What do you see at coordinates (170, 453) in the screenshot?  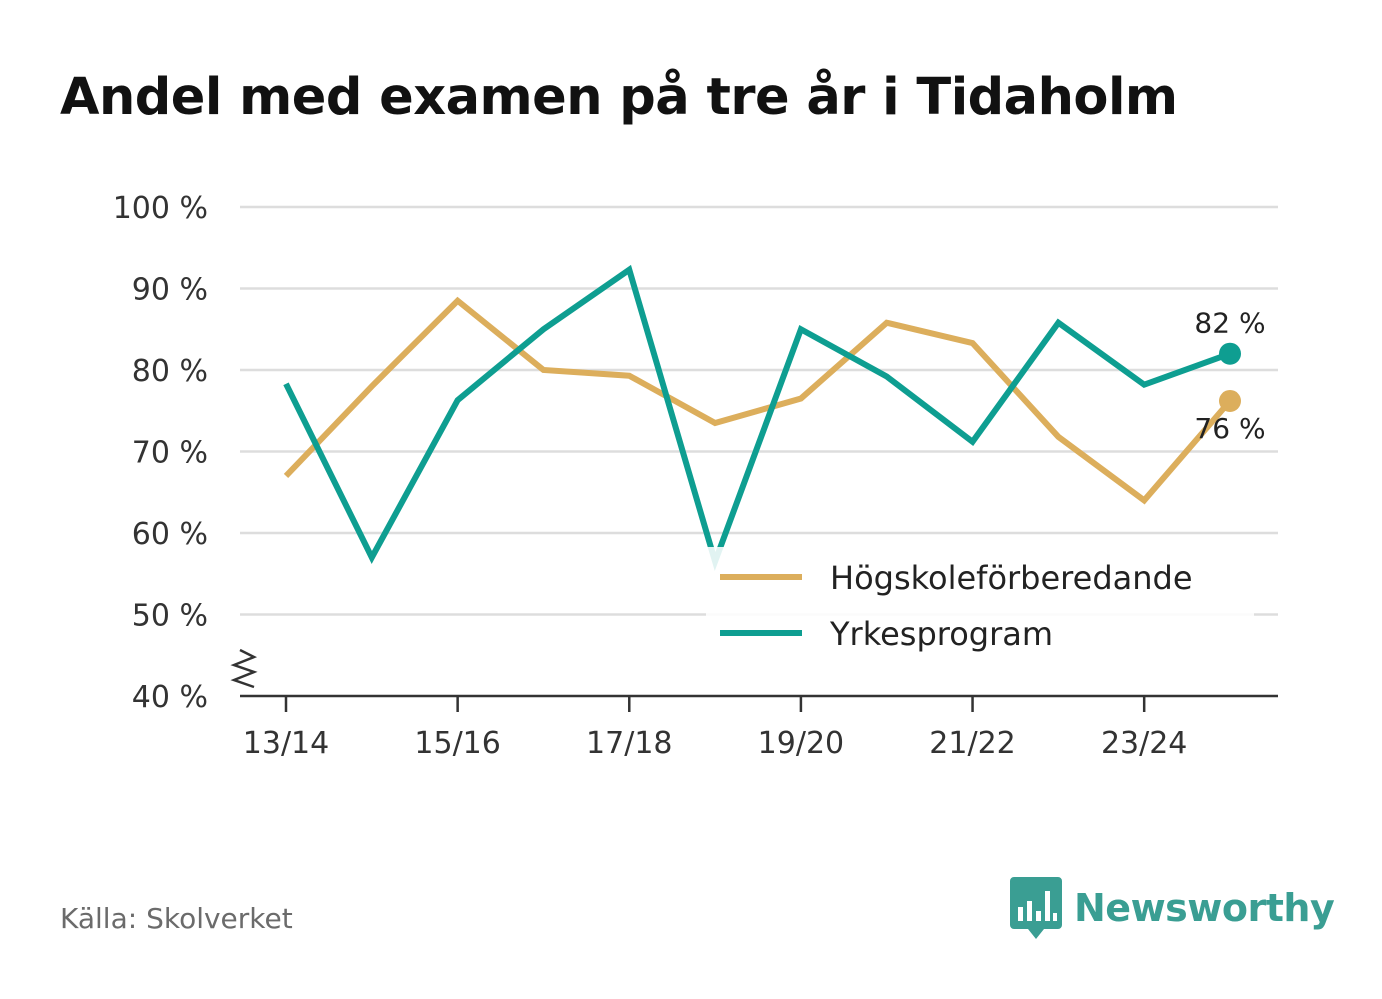 I see `y-tick-label-70: 70 %` at bounding box center [170, 453].